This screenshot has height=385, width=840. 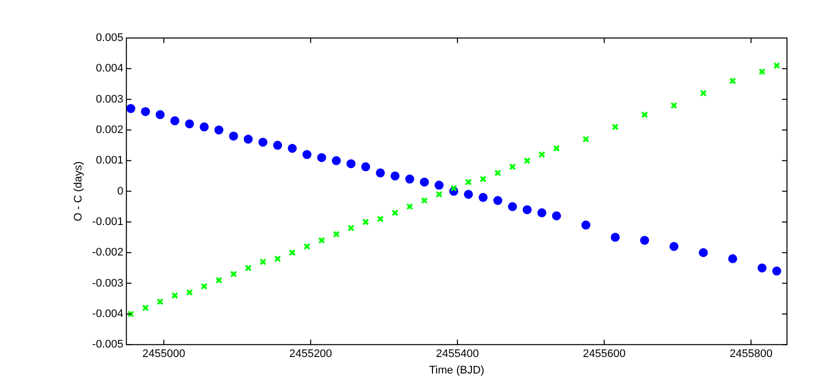 I want to click on y-tick-label: 0.001, so click(x=110, y=160).